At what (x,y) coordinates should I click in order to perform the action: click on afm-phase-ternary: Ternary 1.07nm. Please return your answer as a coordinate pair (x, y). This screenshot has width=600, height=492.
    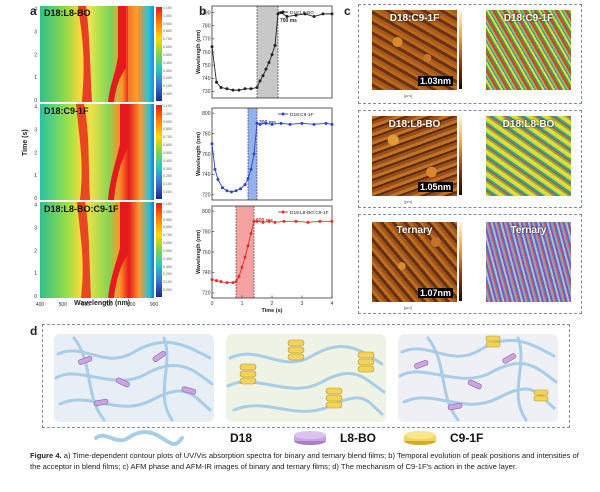
    Looking at the image, I should click on (414, 262).